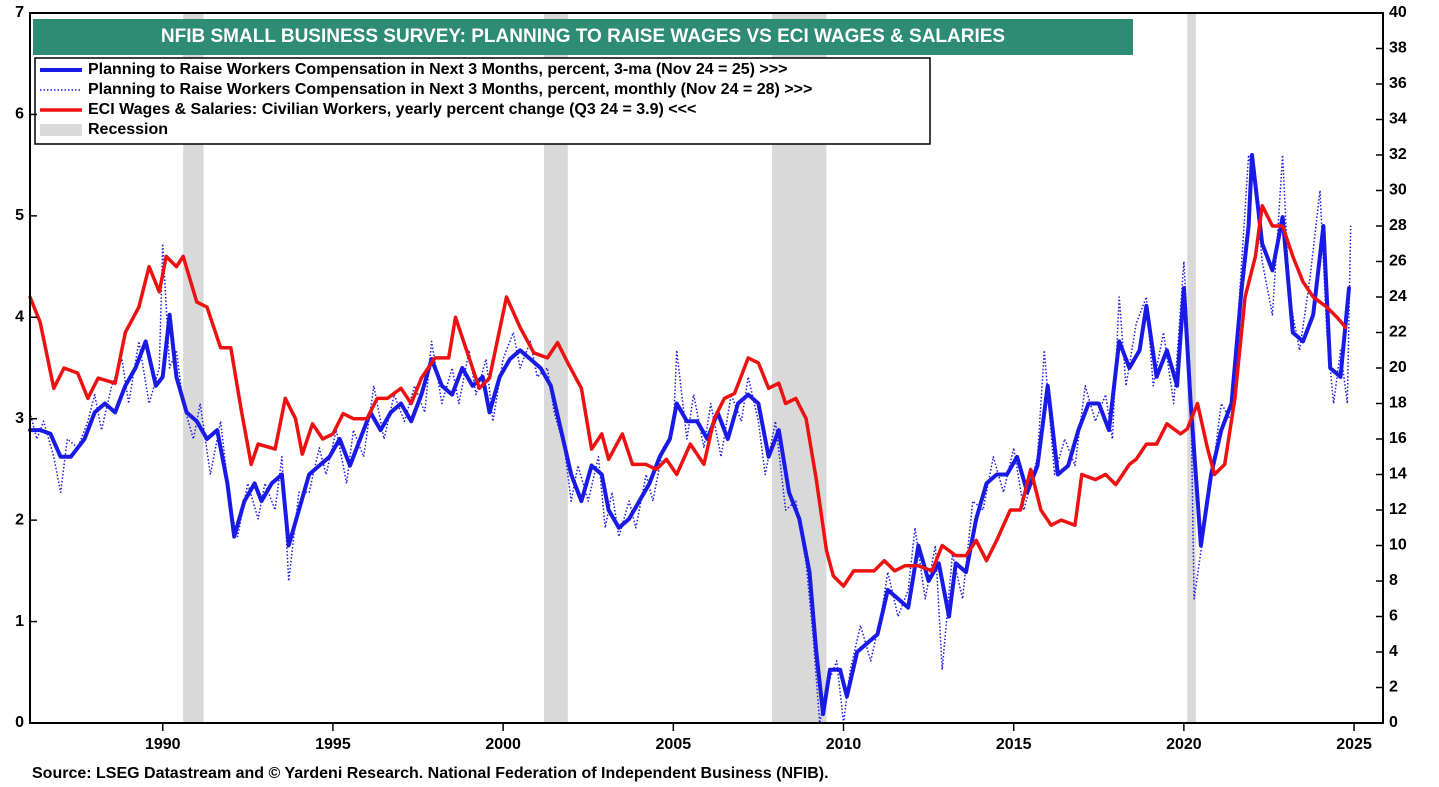 The height and width of the screenshot is (787, 1439). What do you see at coordinates (1398, 190) in the screenshot?
I see `y2-tick-label: 30` at bounding box center [1398, 190].